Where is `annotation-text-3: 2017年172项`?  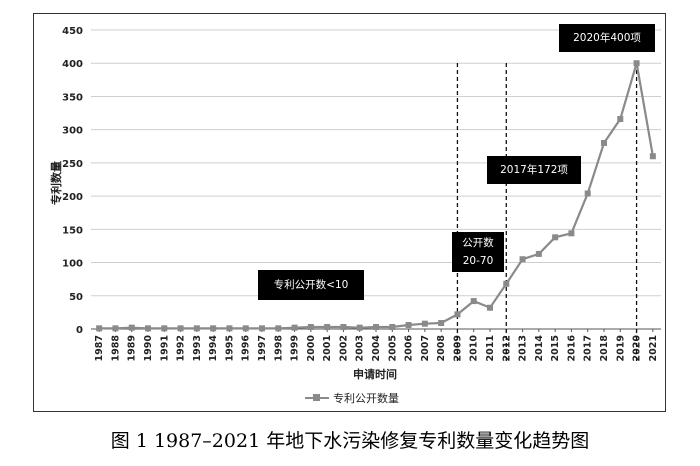 annotation-text-3: 2017年172项 is located at coordinates (534, 170).